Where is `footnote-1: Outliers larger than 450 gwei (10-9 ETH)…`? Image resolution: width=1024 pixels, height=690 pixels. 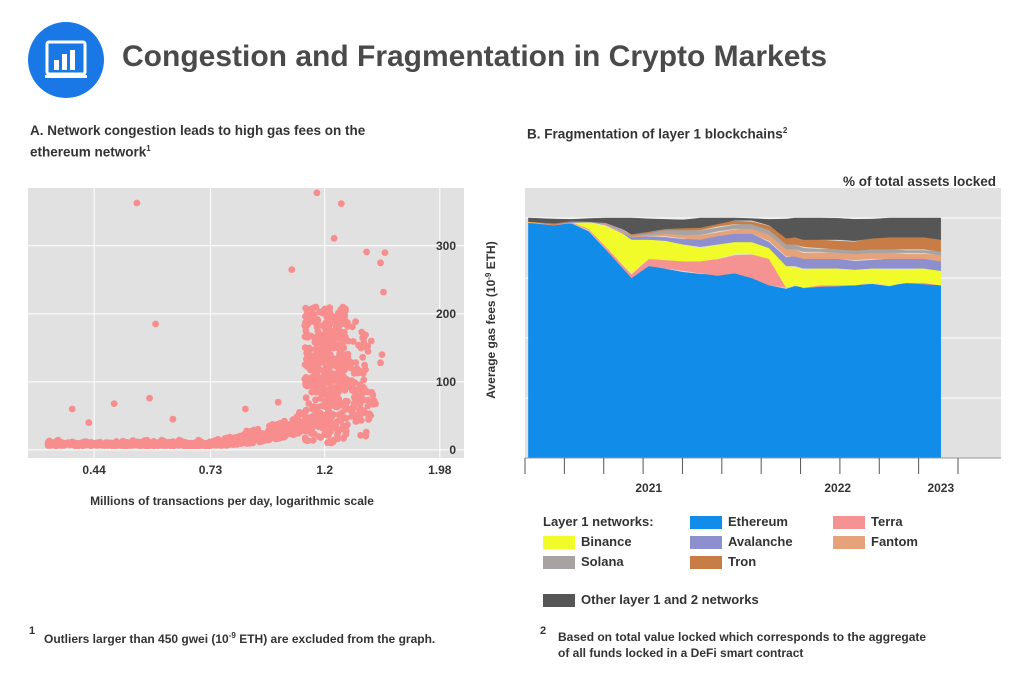
footnote-1: Outliers larger than 450 gwei (10-9 ETH)… is located at coordinates (239, 637).